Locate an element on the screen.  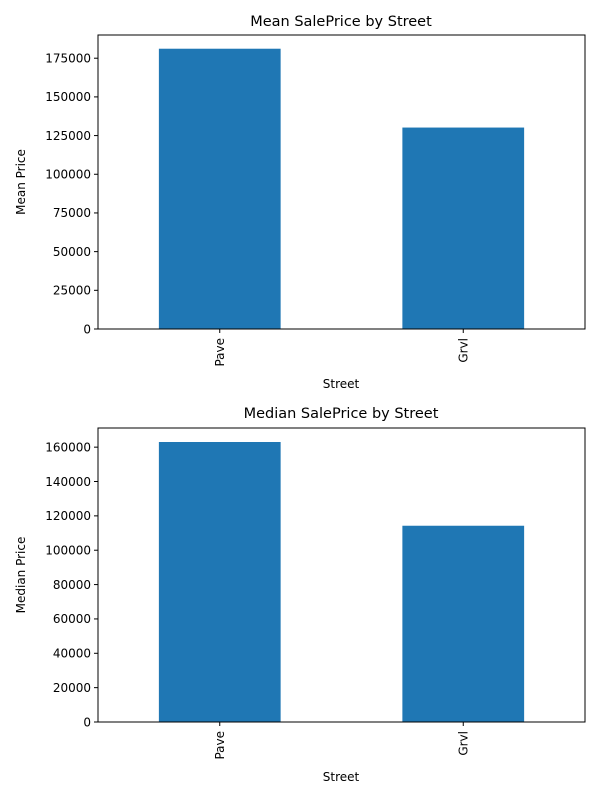
y-tick-label: 175000 is located at coordinates (68, 59).